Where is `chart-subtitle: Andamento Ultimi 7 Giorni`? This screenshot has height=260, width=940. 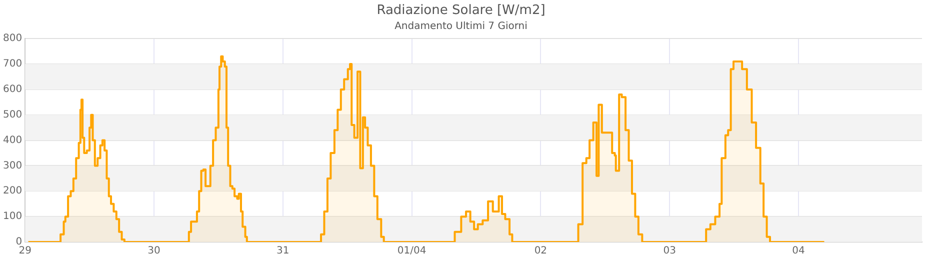
chart-subtitle: Andamento Ultimi 7 Giorni is located at coordinates (461, 26).